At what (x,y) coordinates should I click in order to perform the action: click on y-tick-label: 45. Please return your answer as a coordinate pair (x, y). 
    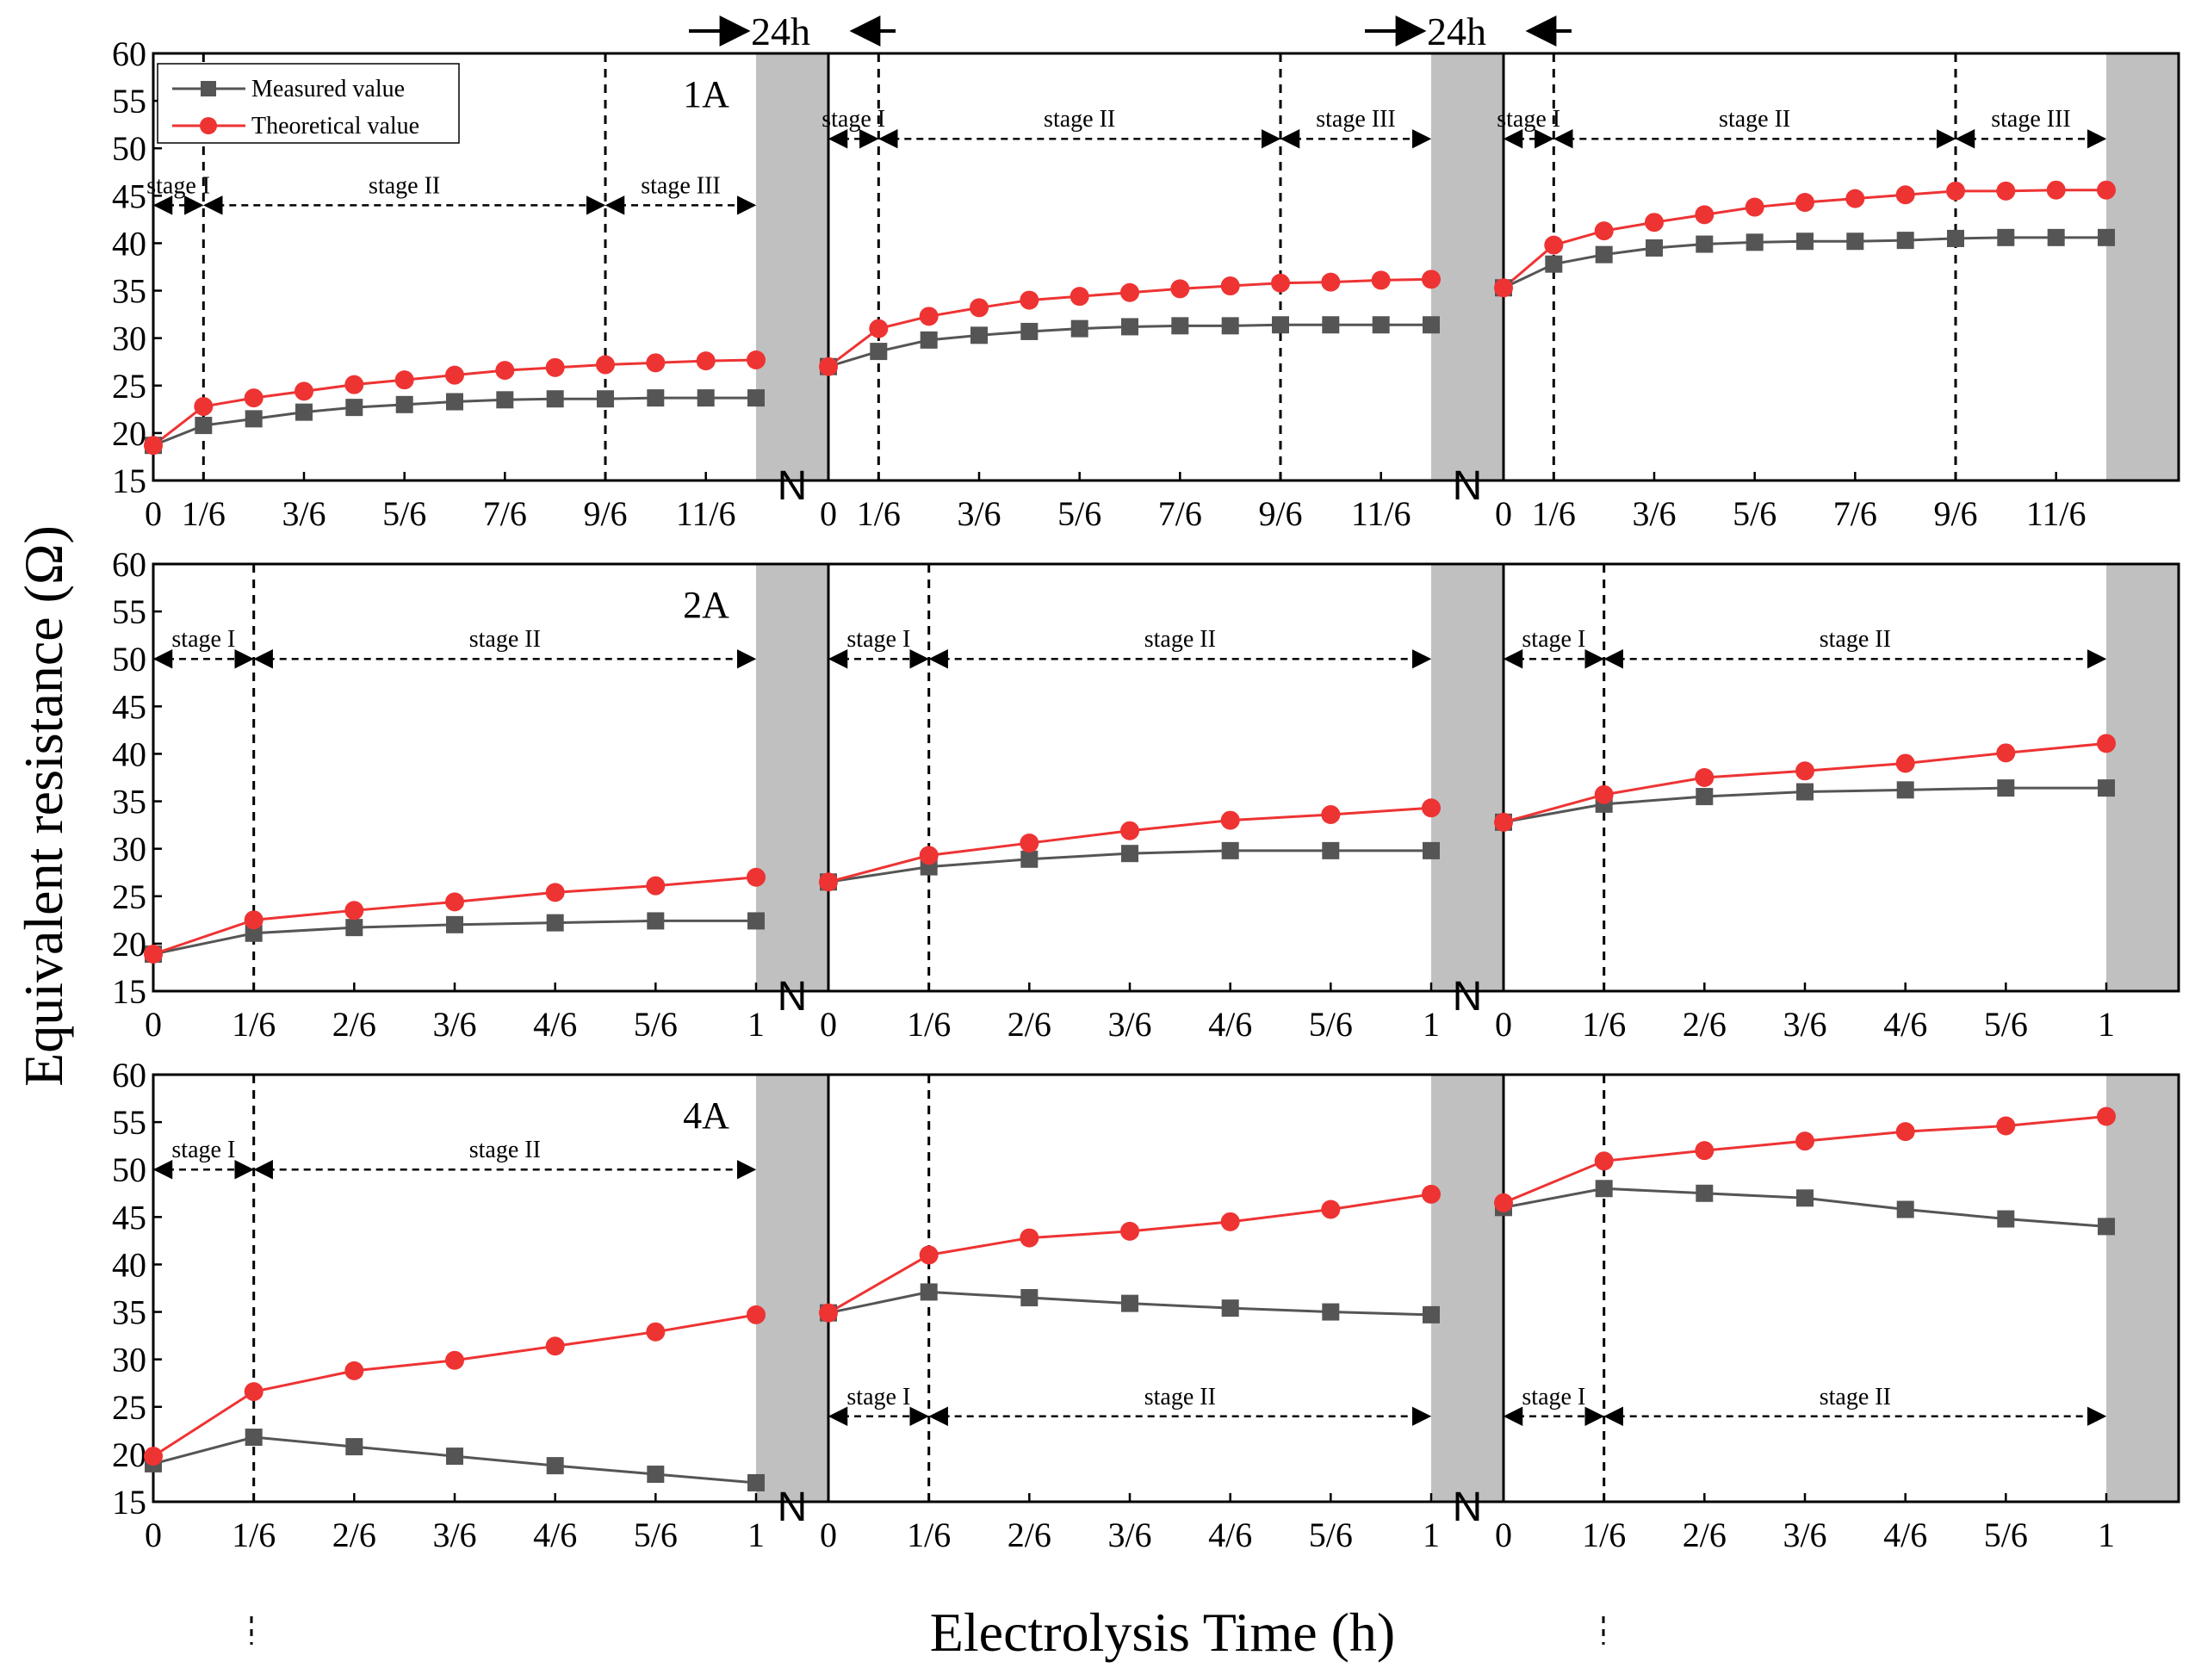
    Looking at the image, I should click on (129, 707).